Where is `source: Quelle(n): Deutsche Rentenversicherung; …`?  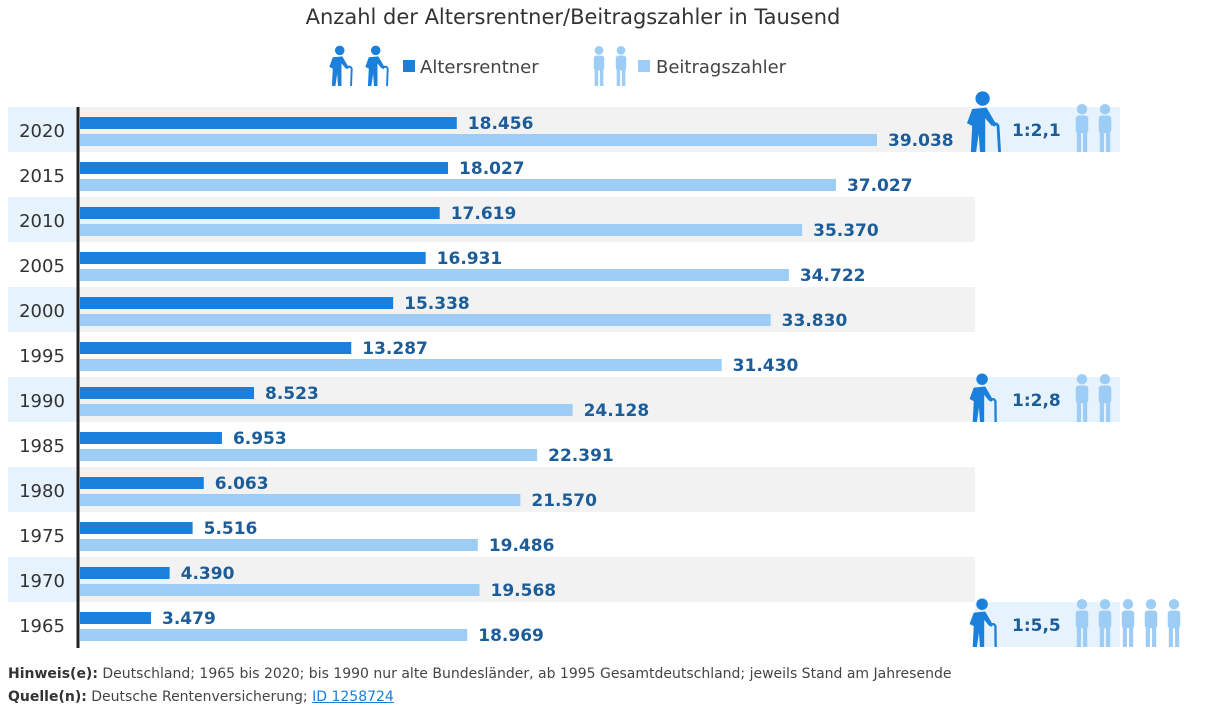 source: Quelle(n): Deutsche Rentenversicherung; … is located at coordinates (201, 697).